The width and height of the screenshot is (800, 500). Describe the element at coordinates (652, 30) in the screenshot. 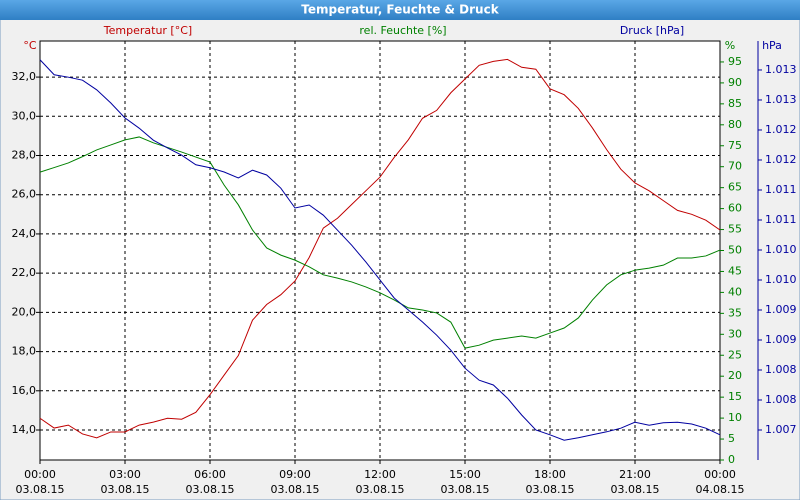

I see `legend-entry: Druck [hPa]` at that location.